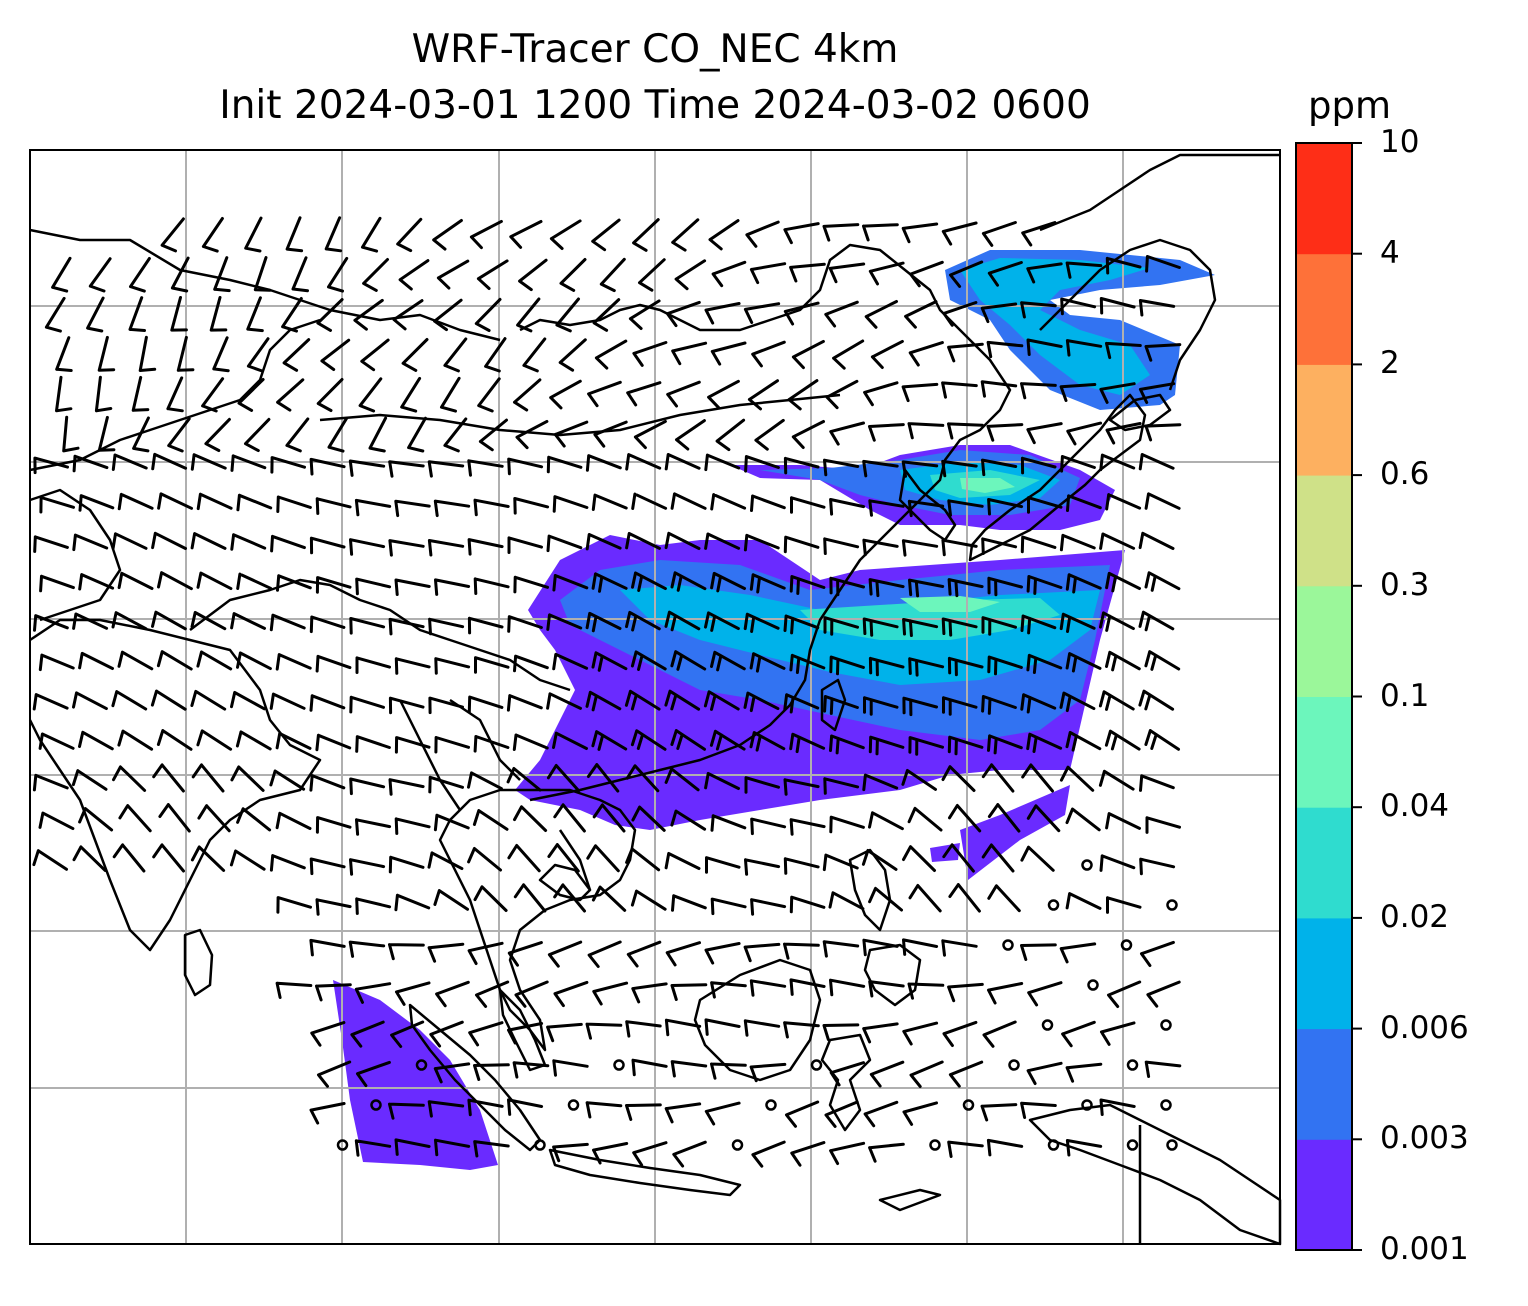 The width and height of the screenshot is (1528, 1306). Describe the element at coordinates (1415, 916) in the screenshot. I see `colorbar-tick-label: 0.02` at that location.